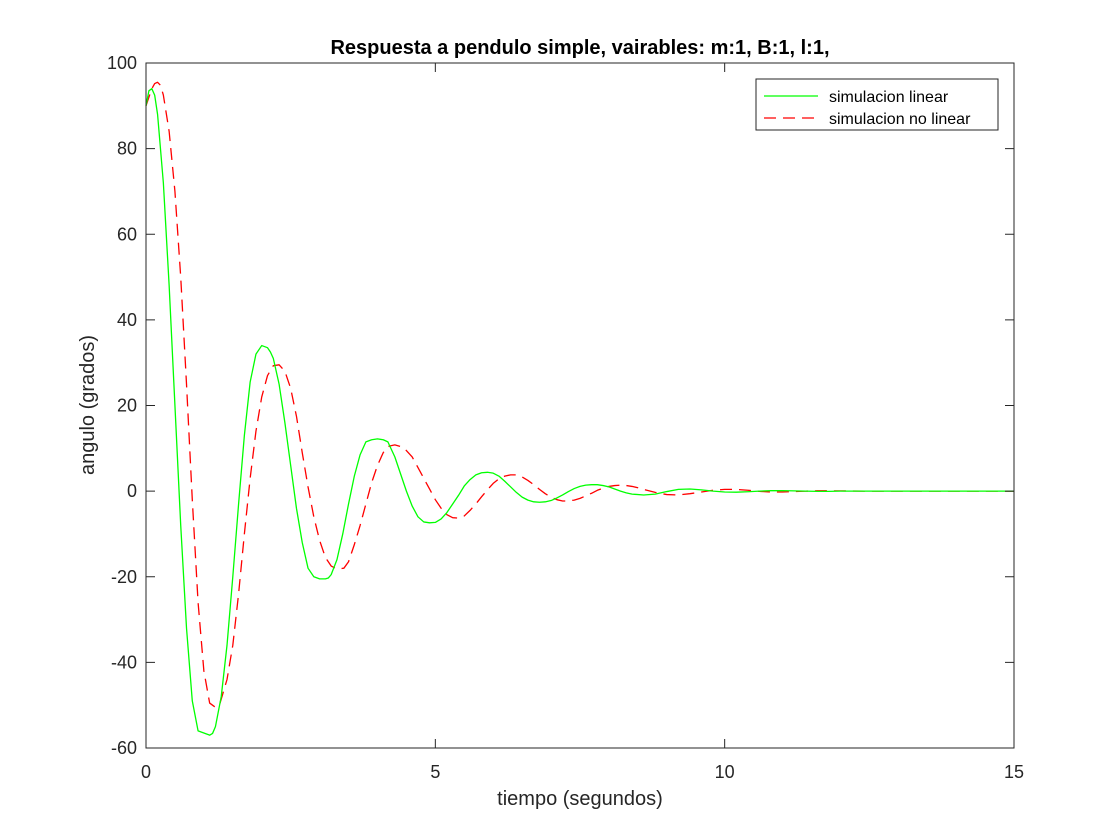 This screenshot has height=840, width=1120. Describe the element at coordinates (88, 405) in the screenshot. I see `y-axis-label: angulo (grados)` at that location.